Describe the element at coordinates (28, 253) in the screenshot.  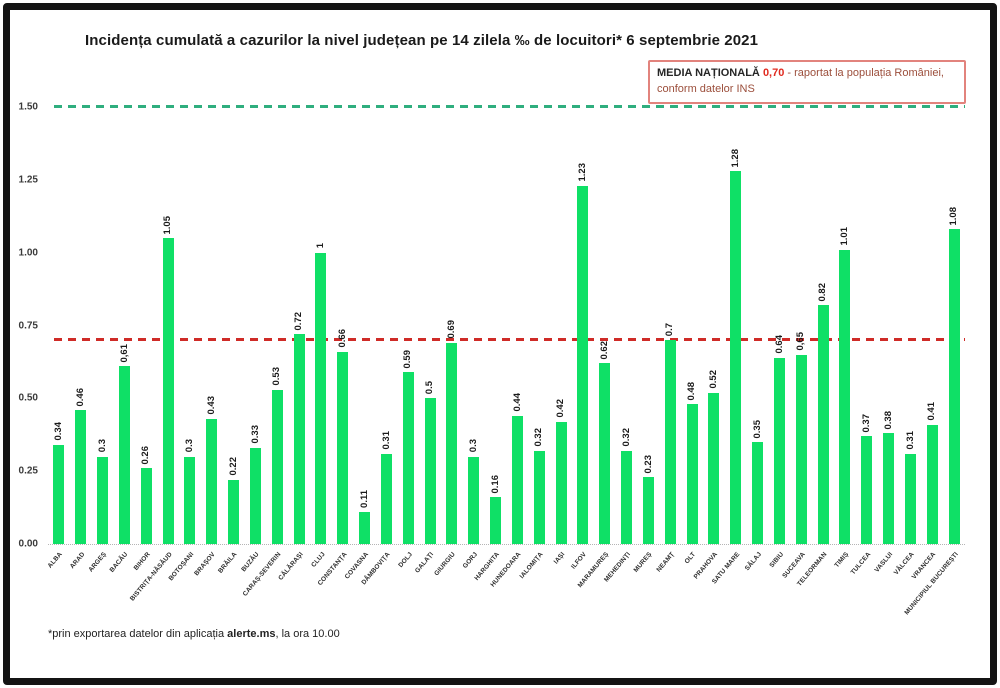
I see `y-axis-tick-label: 1.00` at that location.